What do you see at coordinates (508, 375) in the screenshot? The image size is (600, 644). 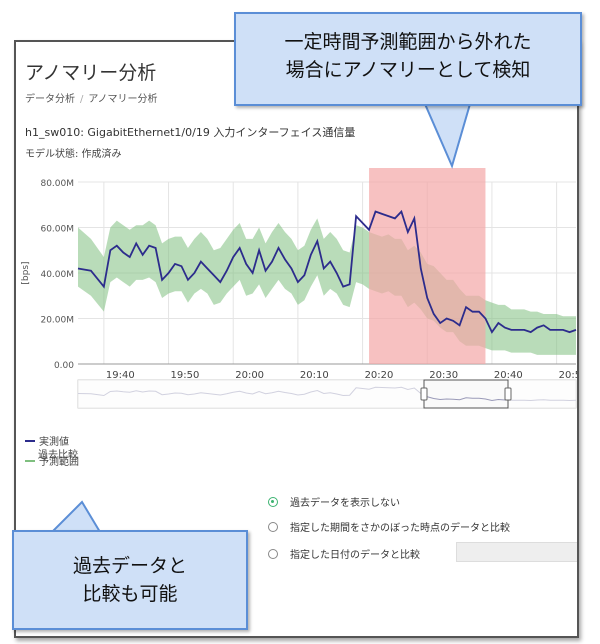 I see `x-tick-label: 20:40` at bounding box center [508, 375].